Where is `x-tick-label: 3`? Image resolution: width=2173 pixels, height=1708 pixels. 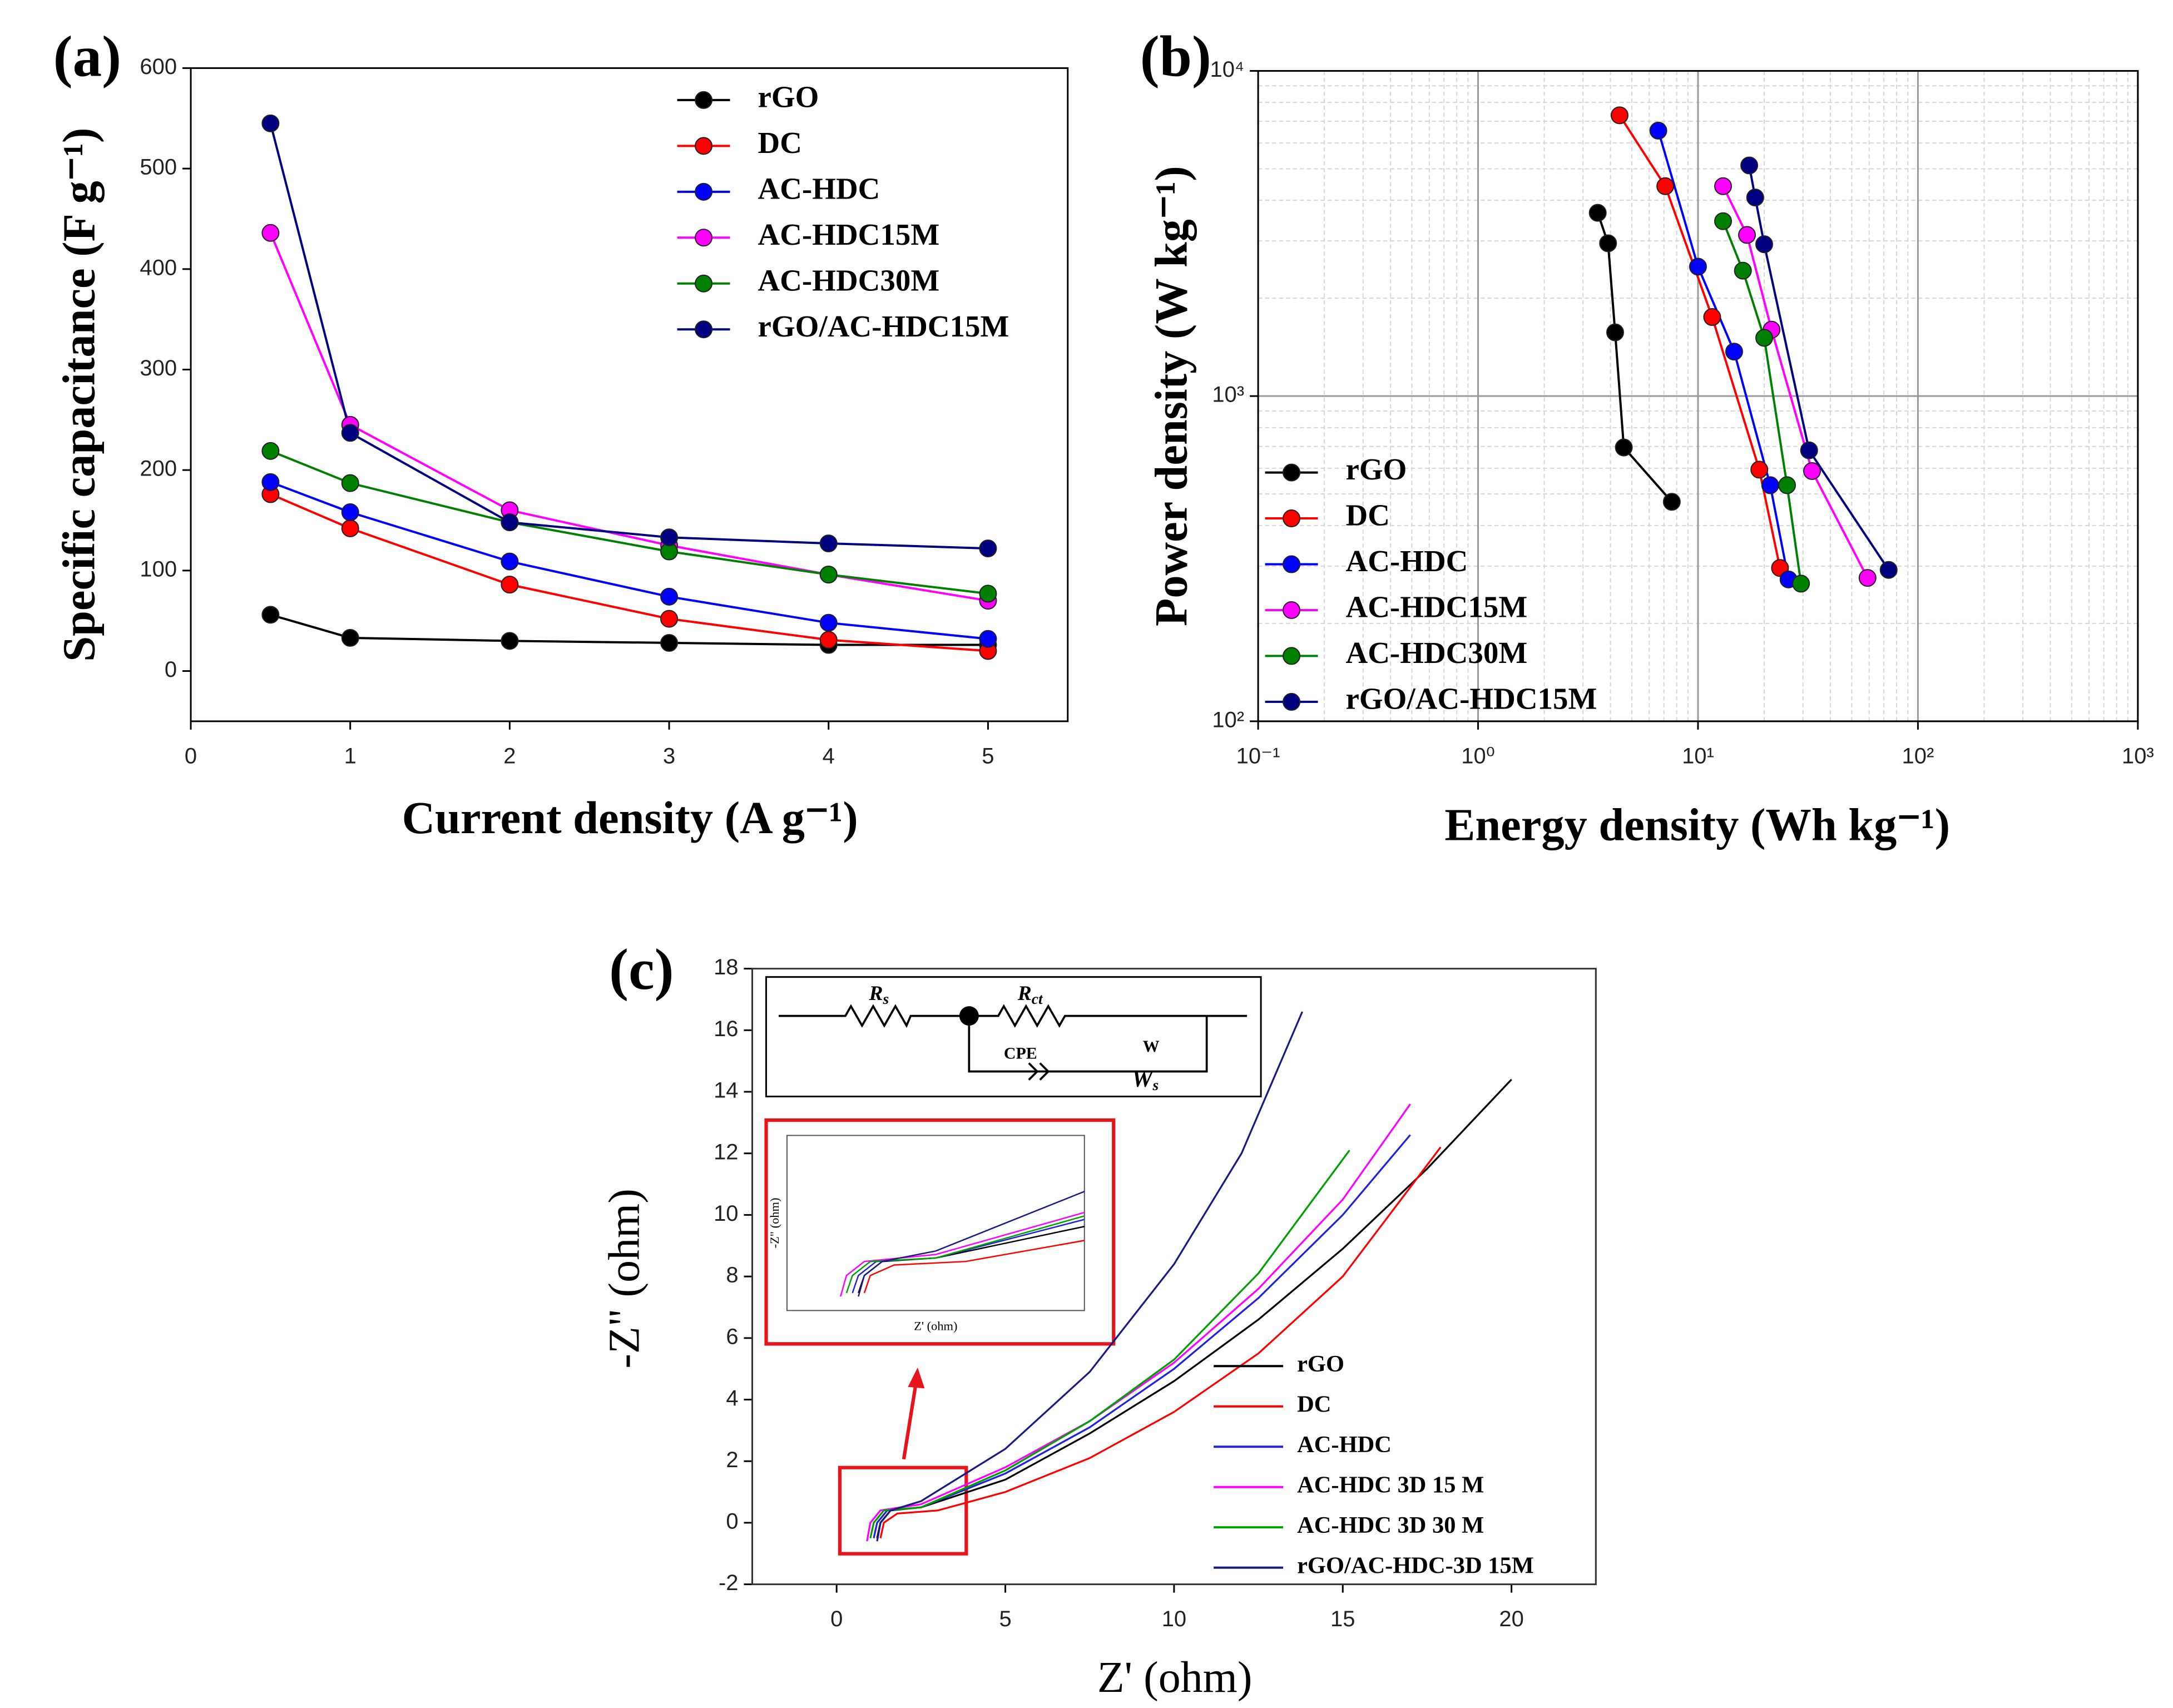 x-tick-label: 3 is located at coordinates (669, 756).